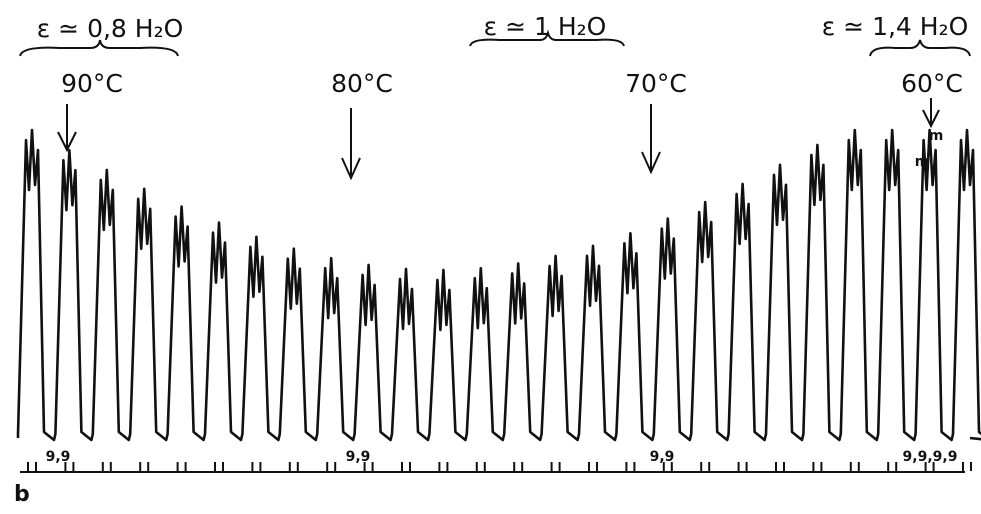 The width and height of the screenshot is (981, 514). What do you see at coordinates (362, 83) in the screenshot?
I see `temperature-label: 80°C` at bounding box center [362, 83].